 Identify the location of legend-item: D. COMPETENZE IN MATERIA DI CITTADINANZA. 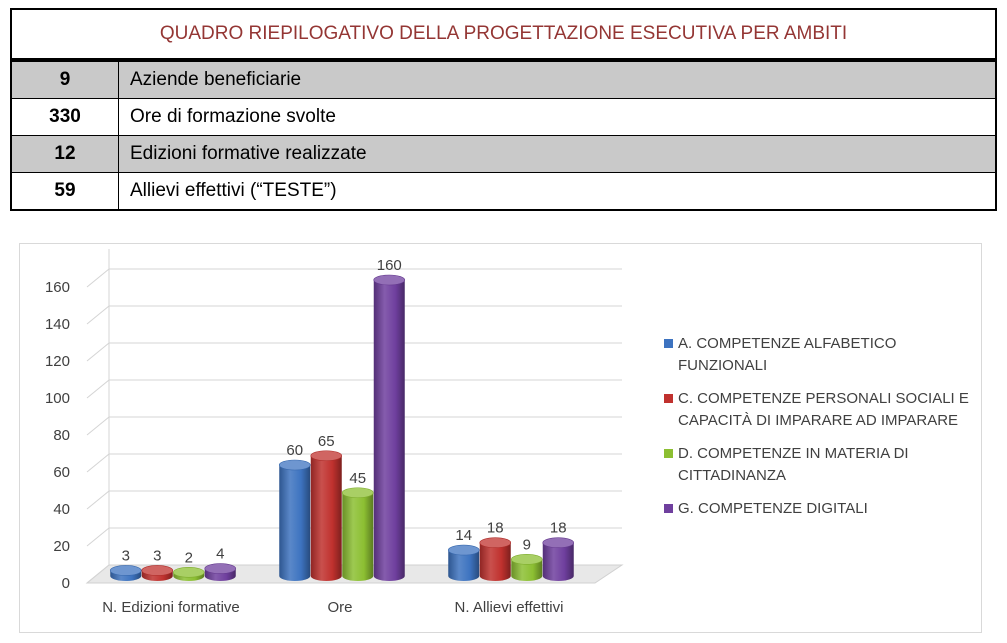
(824, 465).